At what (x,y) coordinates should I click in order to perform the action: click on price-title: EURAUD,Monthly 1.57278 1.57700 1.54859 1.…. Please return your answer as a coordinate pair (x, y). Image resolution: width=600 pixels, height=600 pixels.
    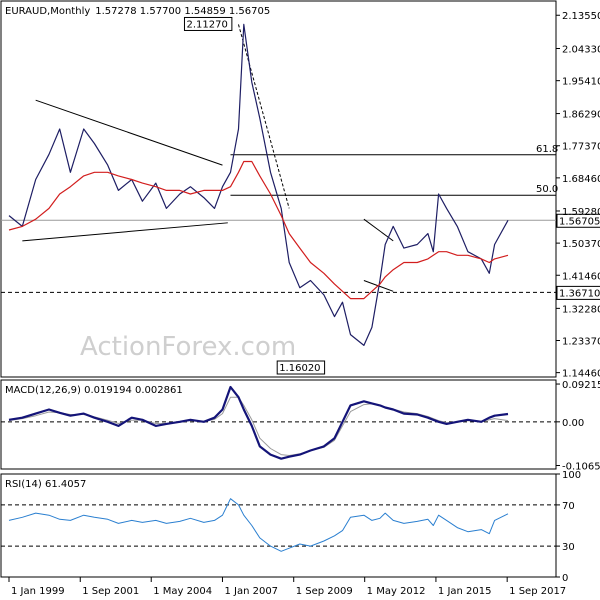
    Looking at the image, I should click on (137, 11).